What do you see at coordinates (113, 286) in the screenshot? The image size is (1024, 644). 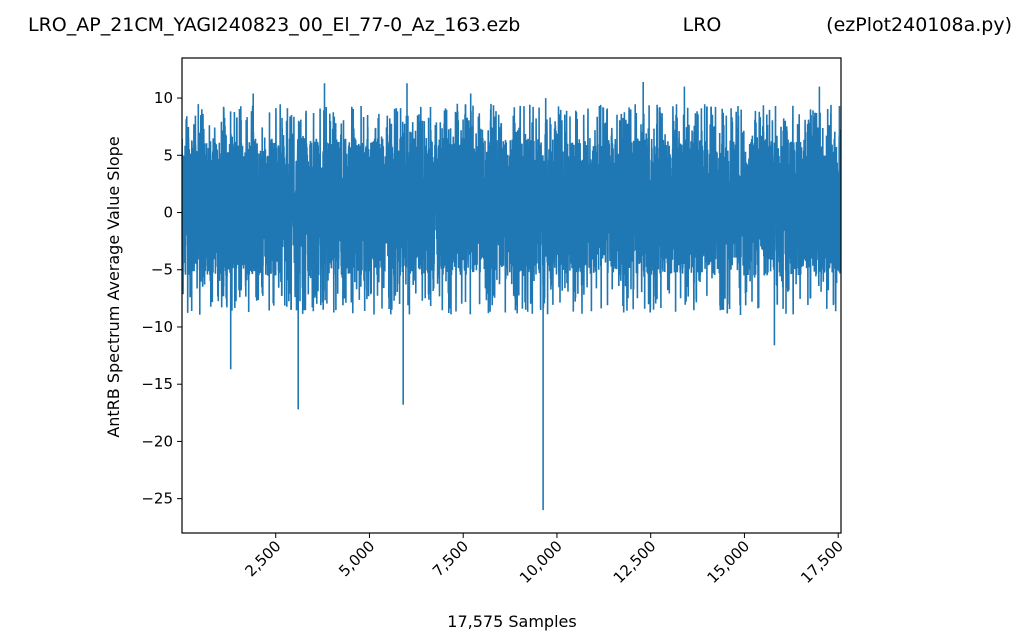 I see `y-axis-label: AntRB Spectrum Average Value Slope` at bounding box center [113, 286].